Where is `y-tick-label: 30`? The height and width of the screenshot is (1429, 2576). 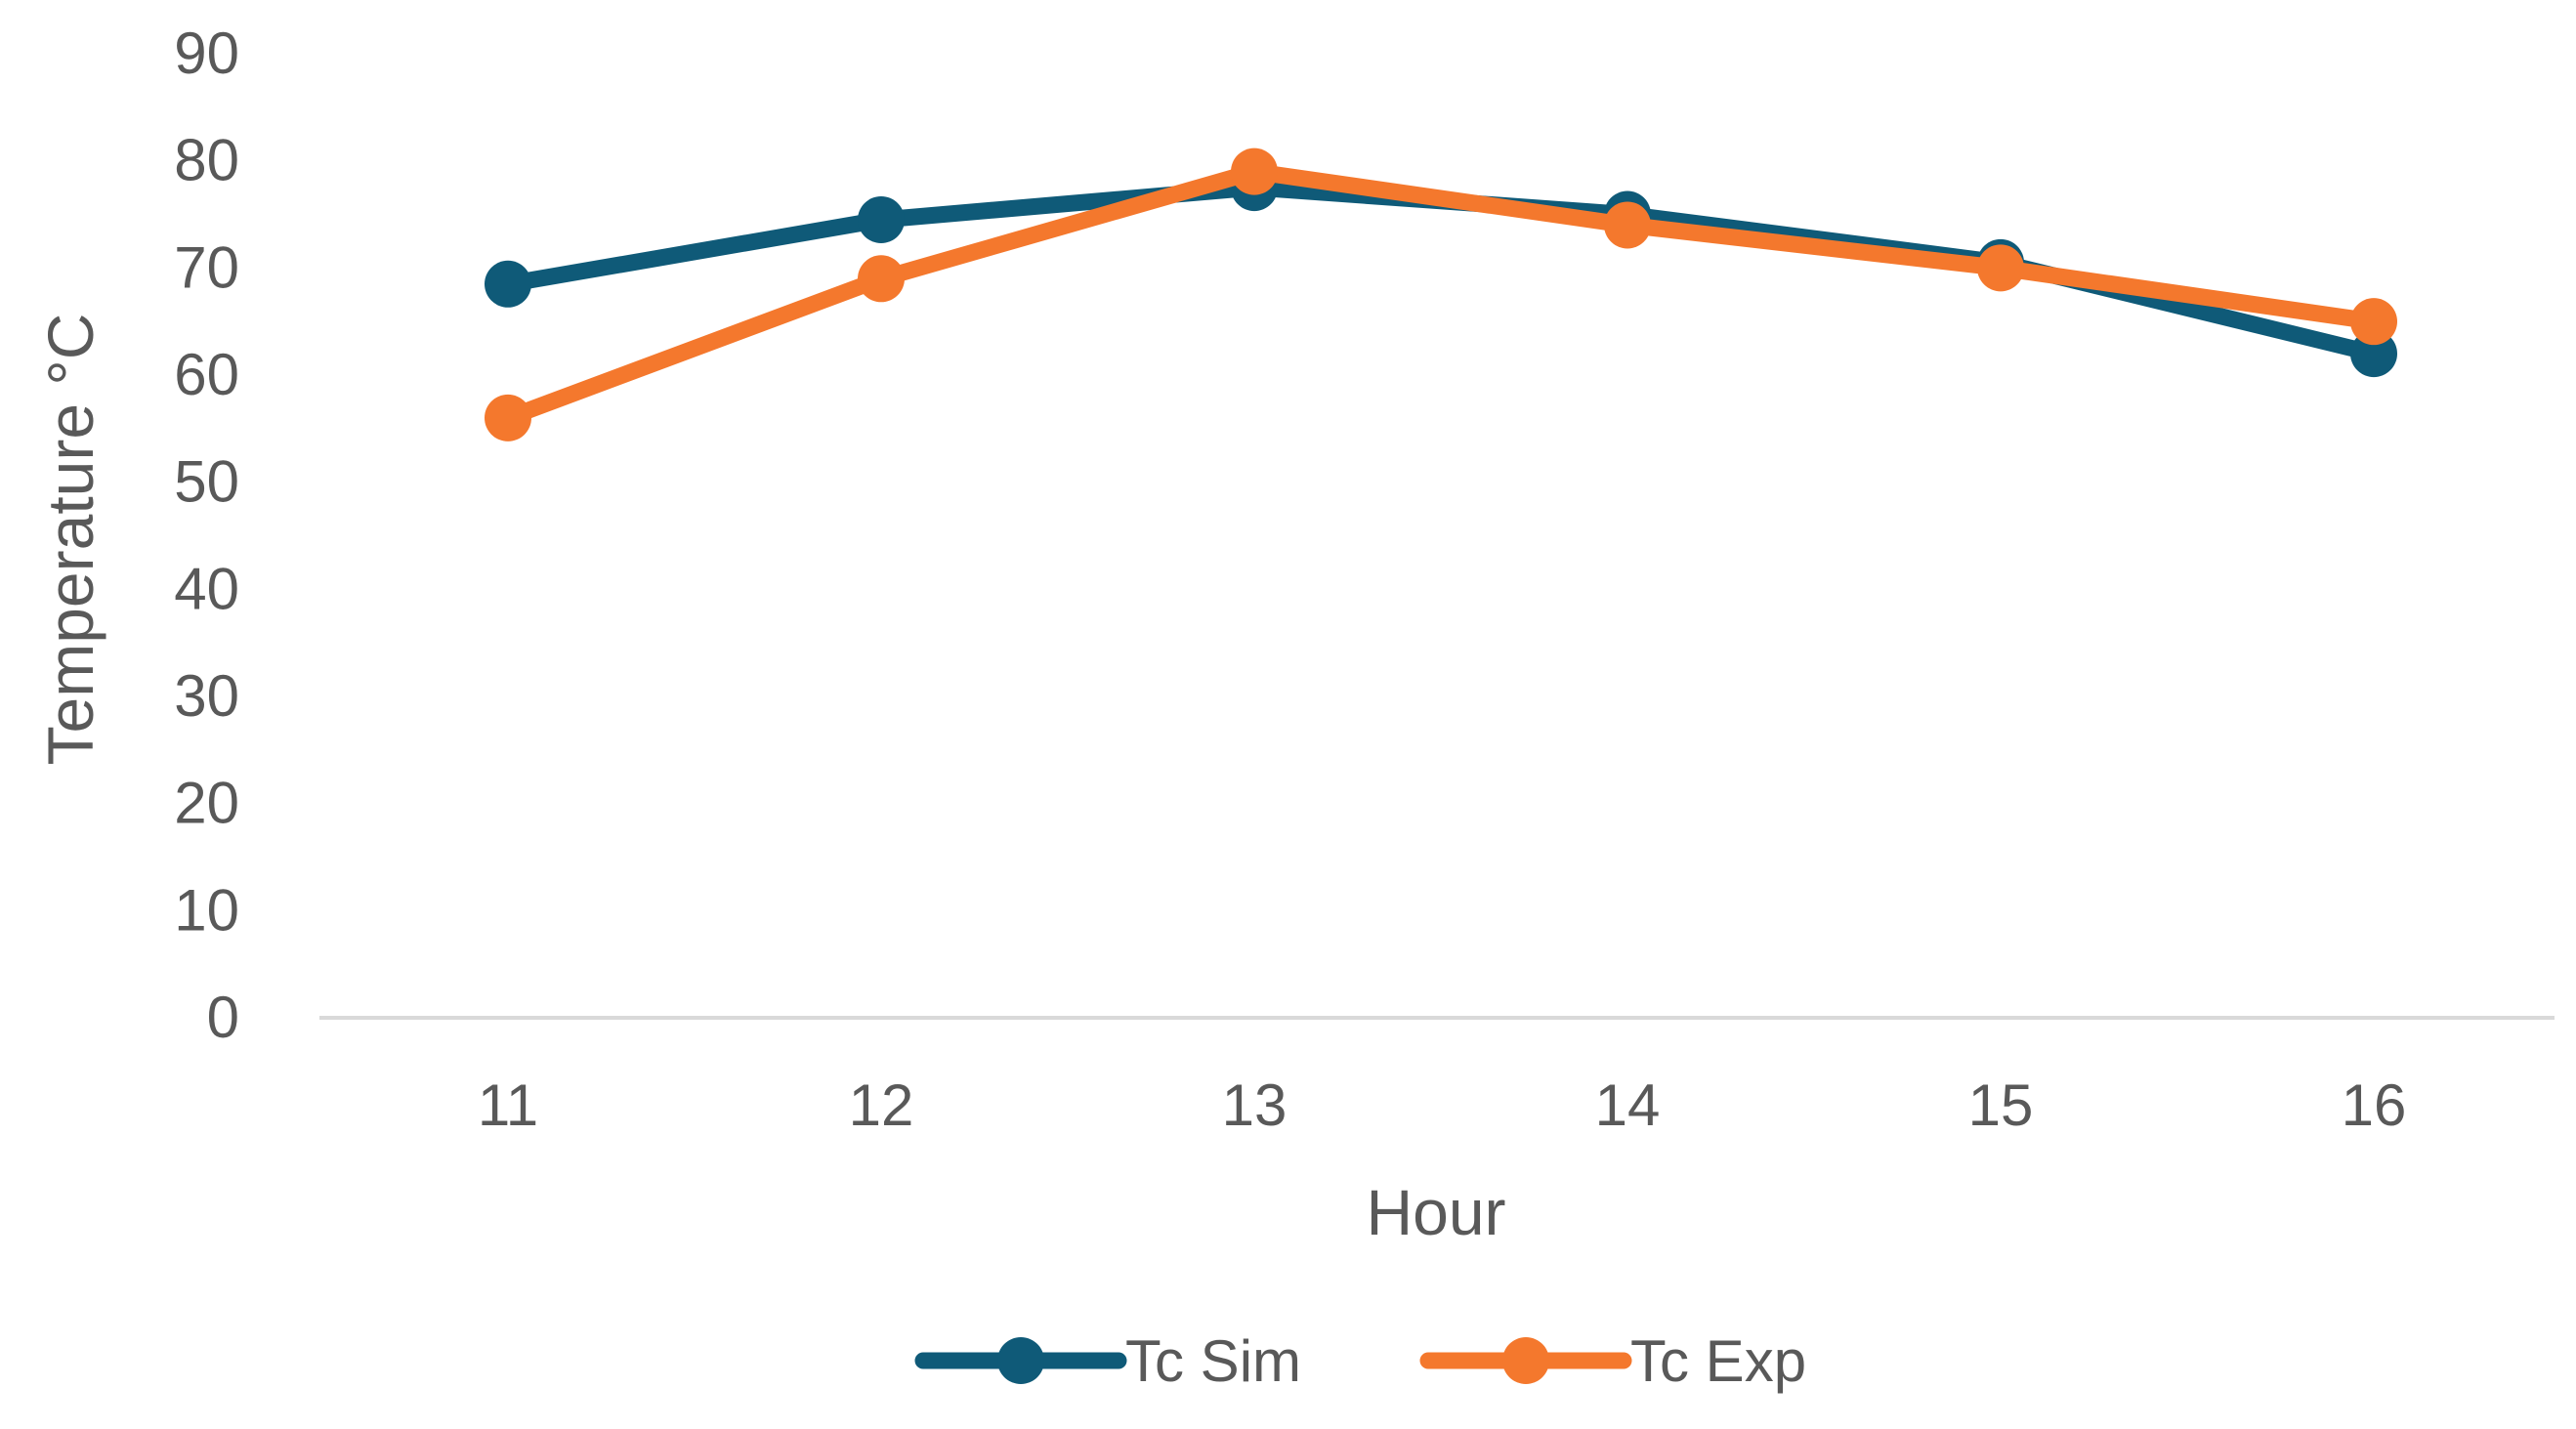 y-tick-label: 30 is located at coordinates (206, 696).